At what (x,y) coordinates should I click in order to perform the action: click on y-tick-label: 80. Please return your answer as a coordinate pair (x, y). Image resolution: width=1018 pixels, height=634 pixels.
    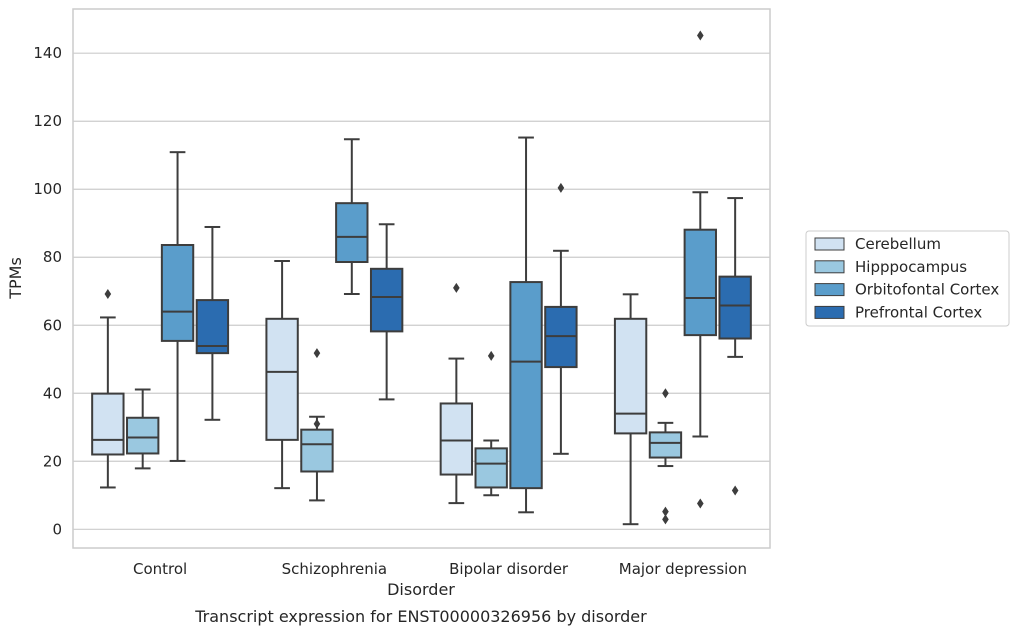
    Looking at the image, I should click on (52, 257).